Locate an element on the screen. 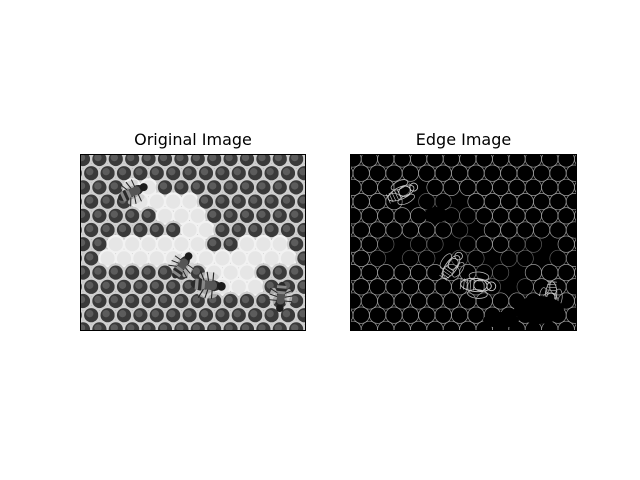 The image size is (640, 480). honeycomb-edges is located at coordinates (463, 242).